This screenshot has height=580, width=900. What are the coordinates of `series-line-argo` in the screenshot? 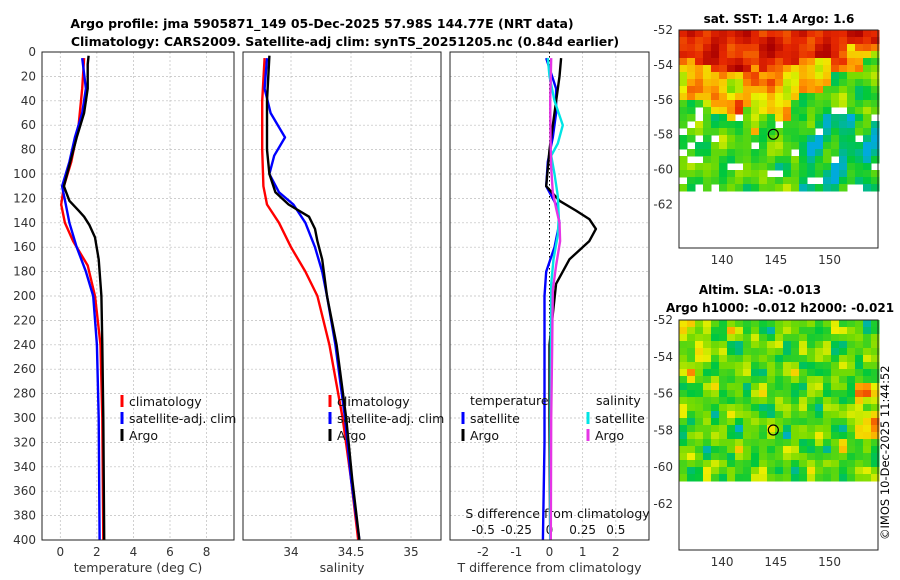 It's located at (84, 298).